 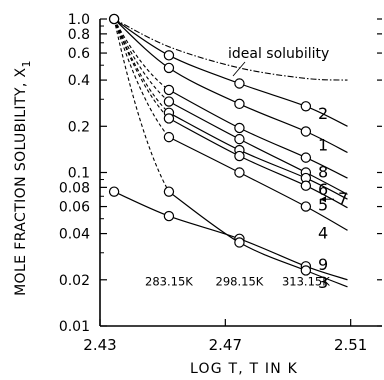 What do you see at coordinates (323, 172) in the screenshot?
I see `series-8-label: 8` at bounding box center [323, 172].